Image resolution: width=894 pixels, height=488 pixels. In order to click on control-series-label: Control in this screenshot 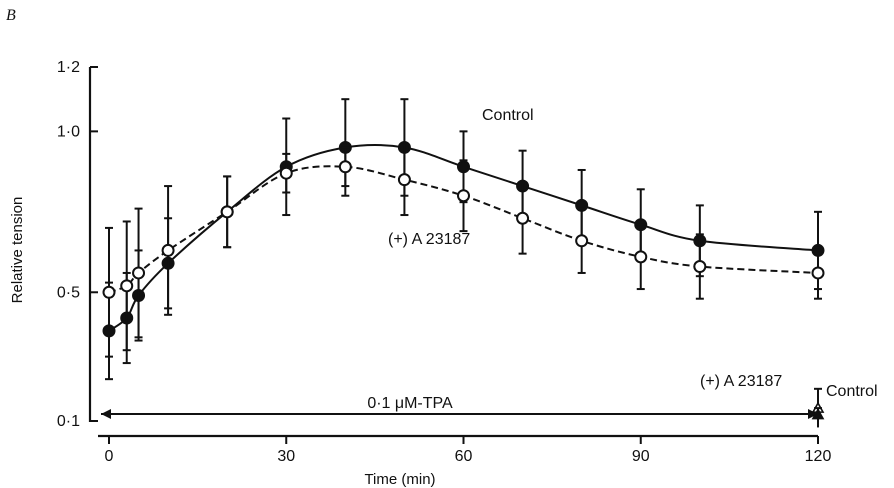, I will do `click(508, 115)`.